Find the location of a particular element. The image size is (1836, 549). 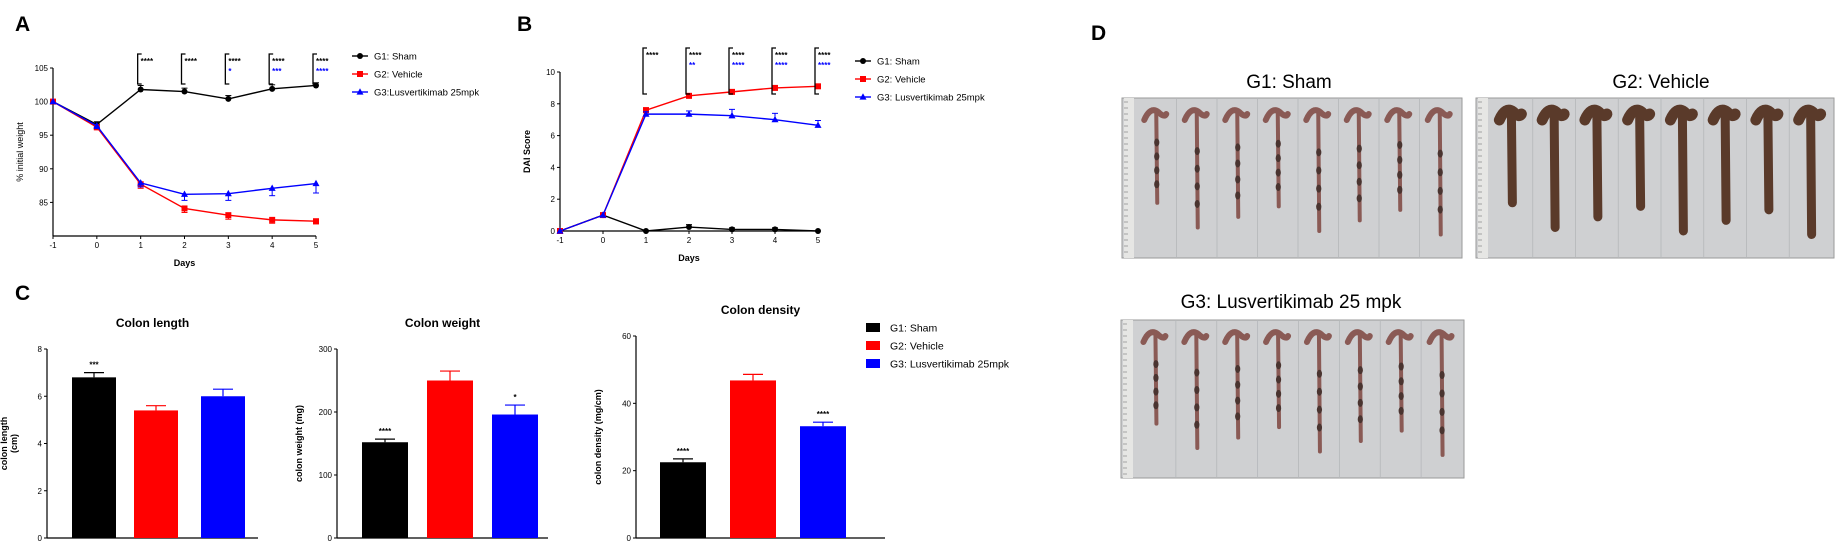

y-axis-title: colon weight (mg) is located at coordinates (299, 443).